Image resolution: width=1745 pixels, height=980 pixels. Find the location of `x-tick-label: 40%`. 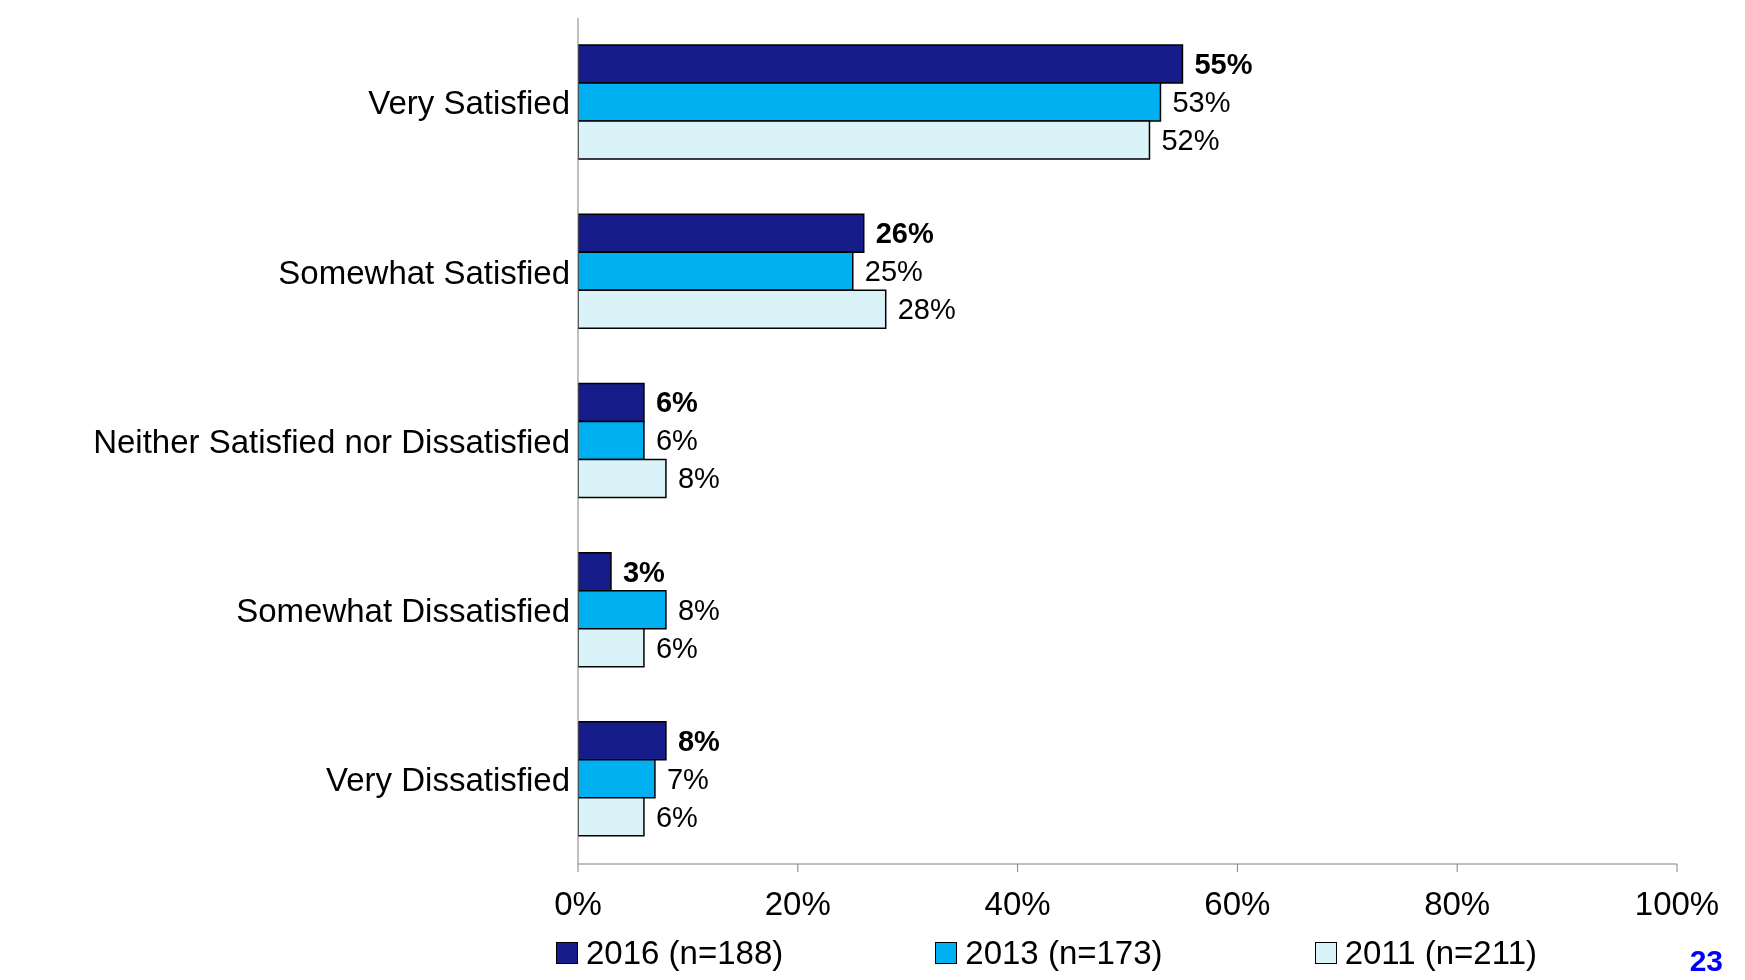

x-tick-label: 40% is located at coordinates (1017, 904).